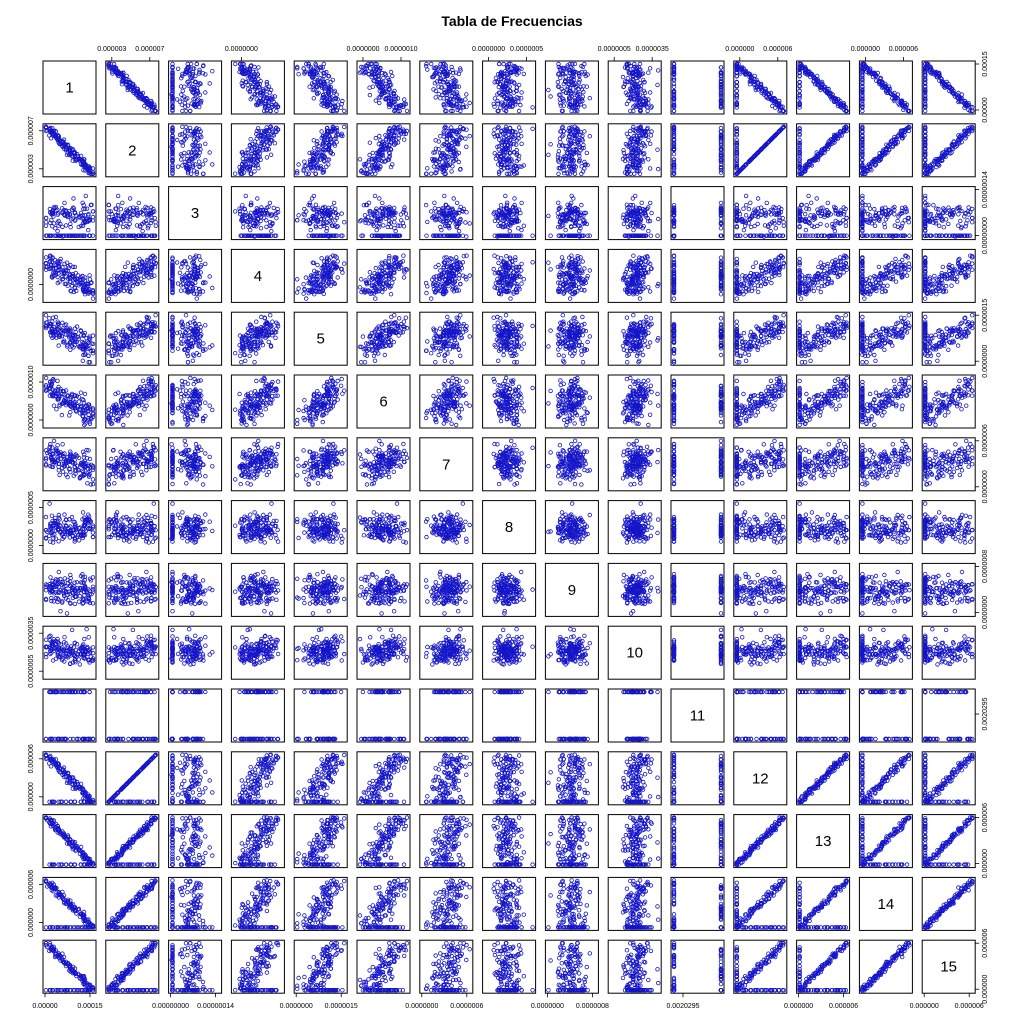 This screenshot has height=1029, width=1024. I want to click on diagonal-label-1: 1, so click(69, 88).